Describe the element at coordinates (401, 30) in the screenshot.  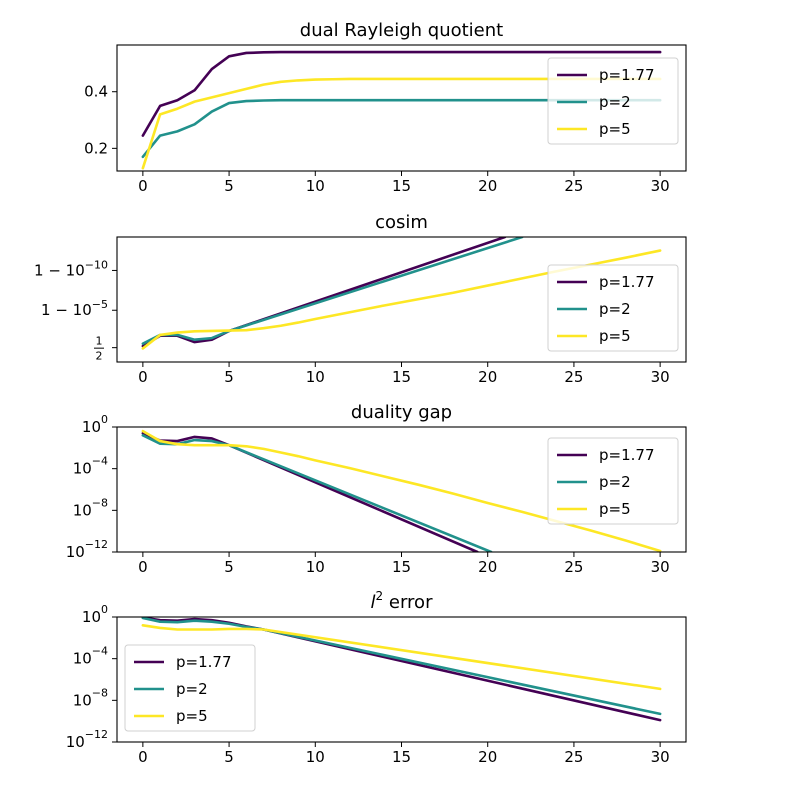
I see `panel-title: dual Rayleigh quotient` at that location.